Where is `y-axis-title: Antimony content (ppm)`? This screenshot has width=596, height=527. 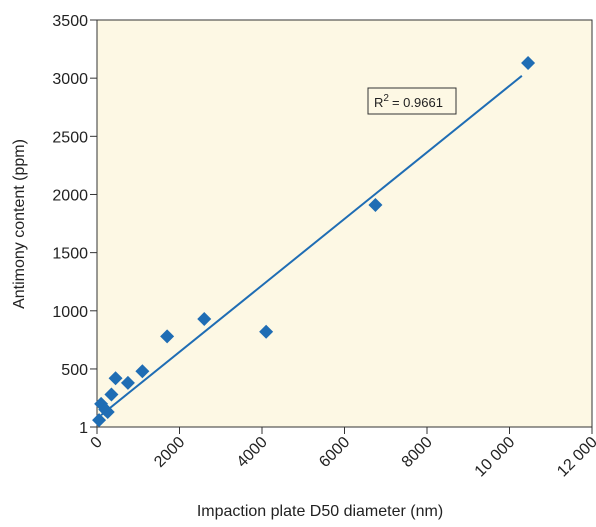
y-axis-title: Antimony content (ppm) is located at coordinates (19, 224).